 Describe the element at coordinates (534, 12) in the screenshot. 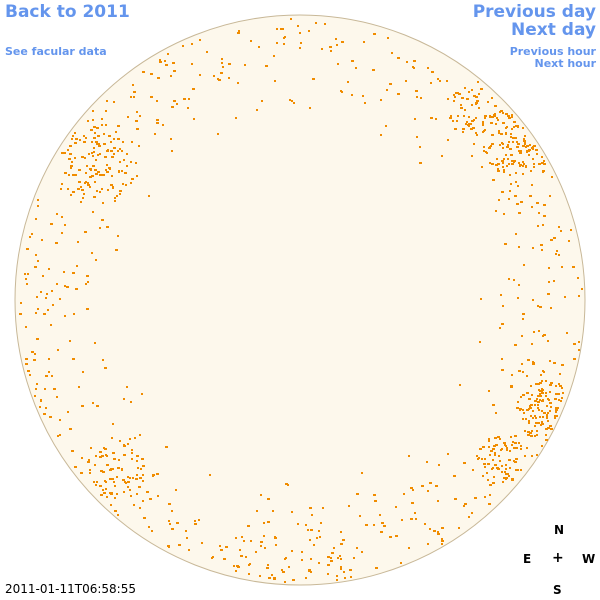

I see `previous-day-link: Previous day` at that location.